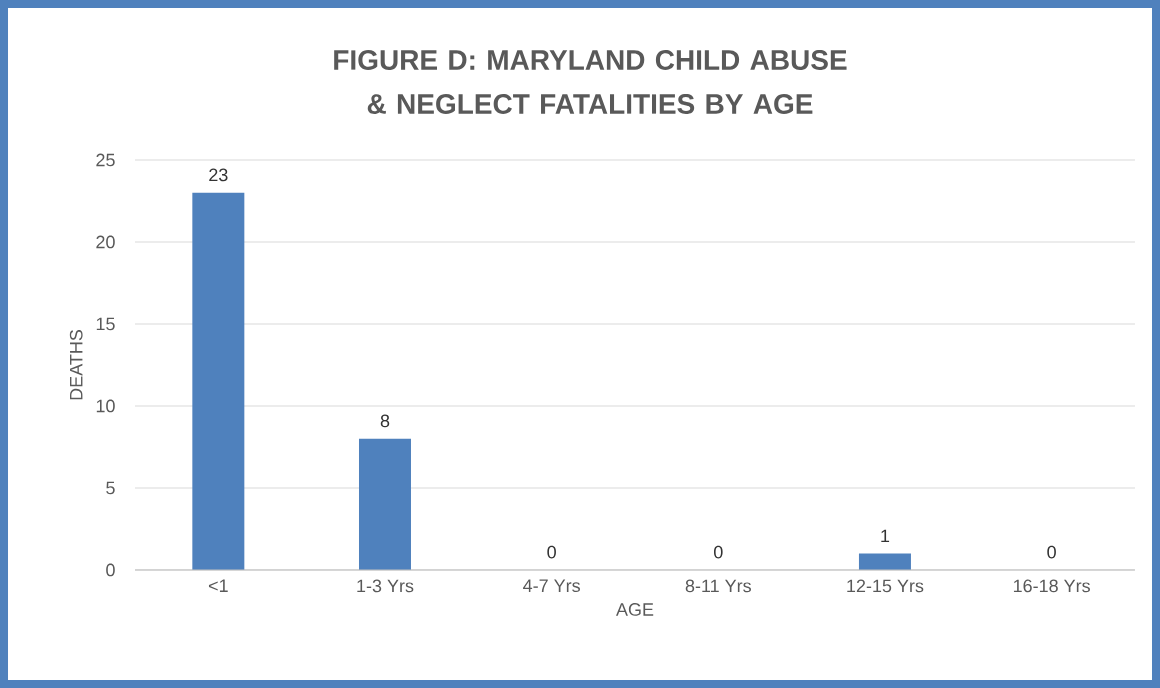  Describe the element at coordinates (1051, 586) in the screenshot. I see `x-tick-label: 16-18 Yrs` at that location.